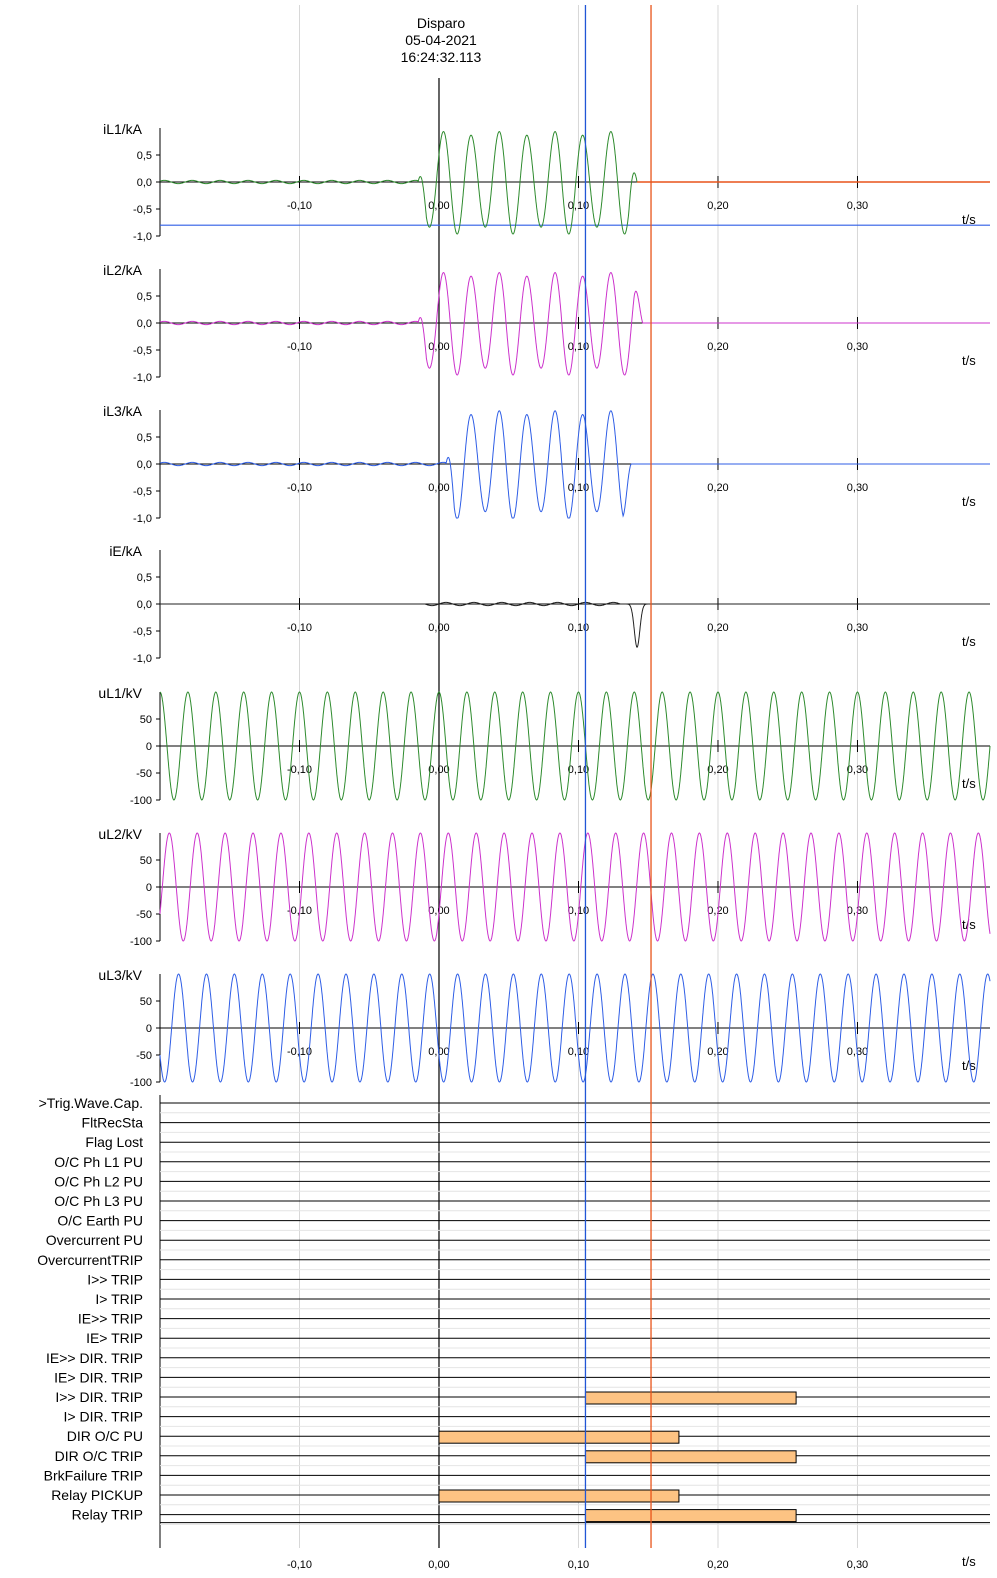  Describe the element at coordinates (518, 1359) in the screenshot. I see `binary-row: IE>> DIR. TRIP` at that location.